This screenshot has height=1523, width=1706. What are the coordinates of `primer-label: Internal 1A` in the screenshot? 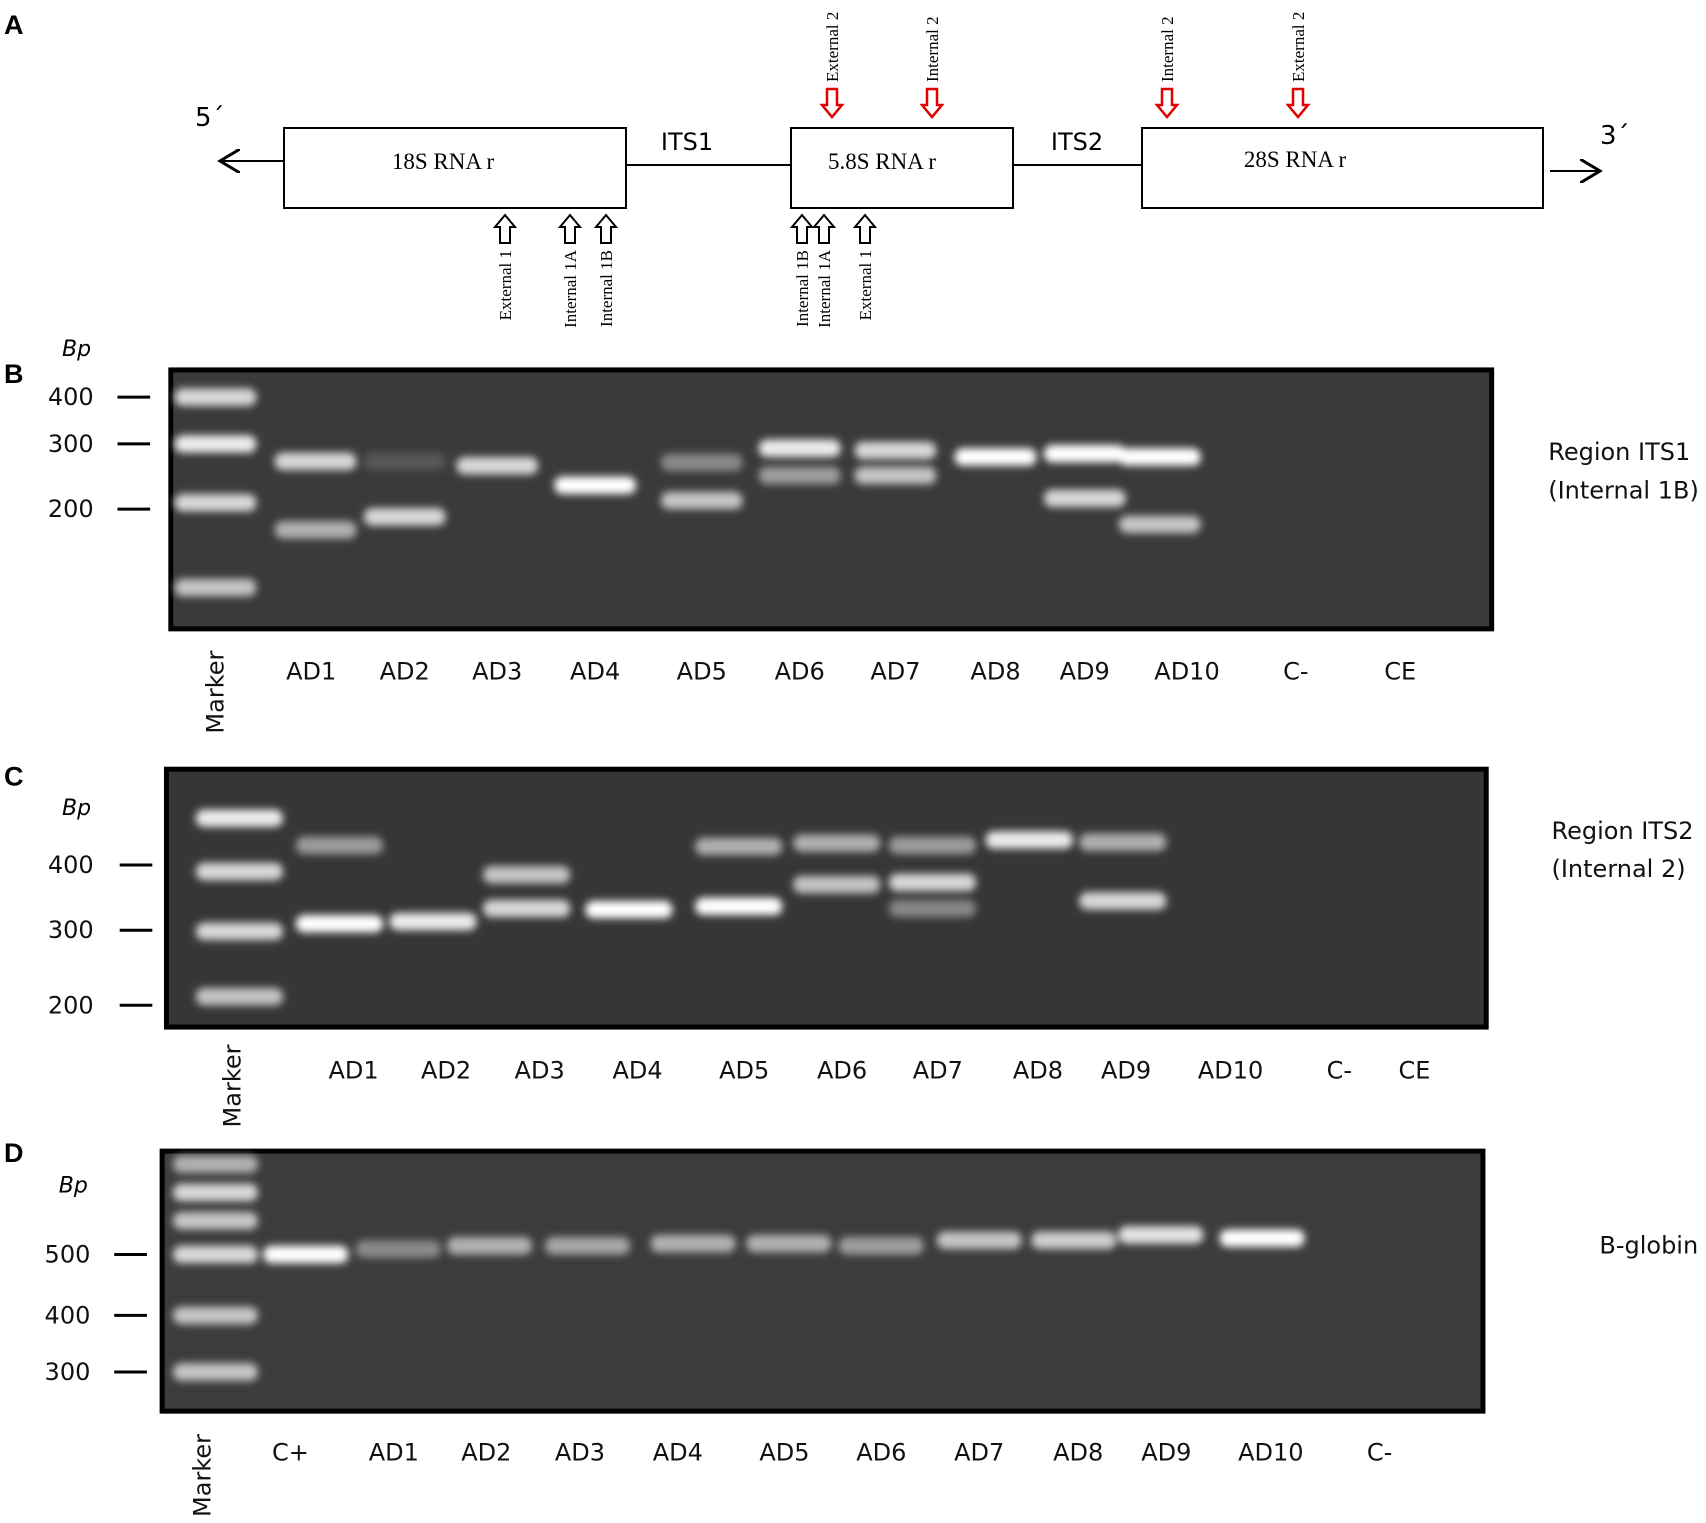 It's located at (570, 288).